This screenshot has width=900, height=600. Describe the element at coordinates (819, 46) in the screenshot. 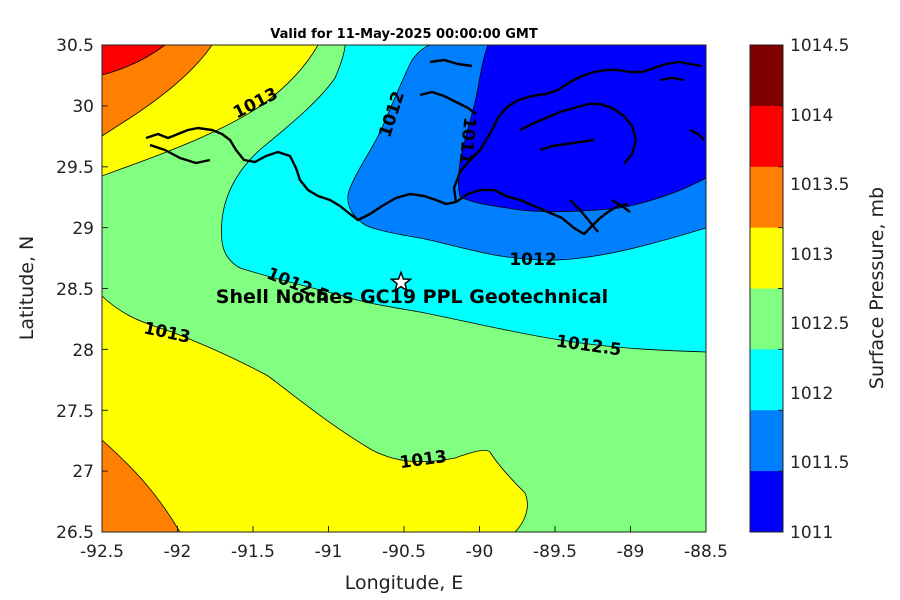

I see `colorbar-tick-label: 1014.5` at that location.